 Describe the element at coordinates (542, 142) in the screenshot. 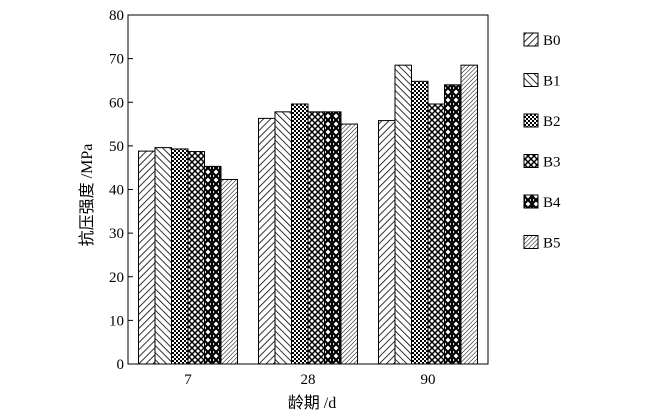

I see `legend: B0 B1 B2 B3 B4 B5` at that location.